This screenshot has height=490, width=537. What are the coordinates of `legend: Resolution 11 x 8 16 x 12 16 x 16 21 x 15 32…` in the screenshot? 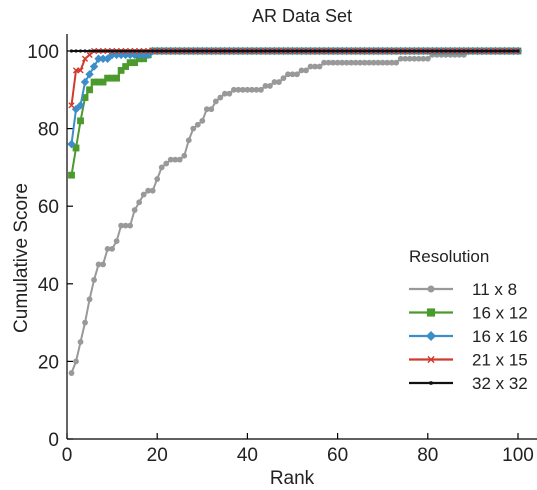 It's located at (468, 320).